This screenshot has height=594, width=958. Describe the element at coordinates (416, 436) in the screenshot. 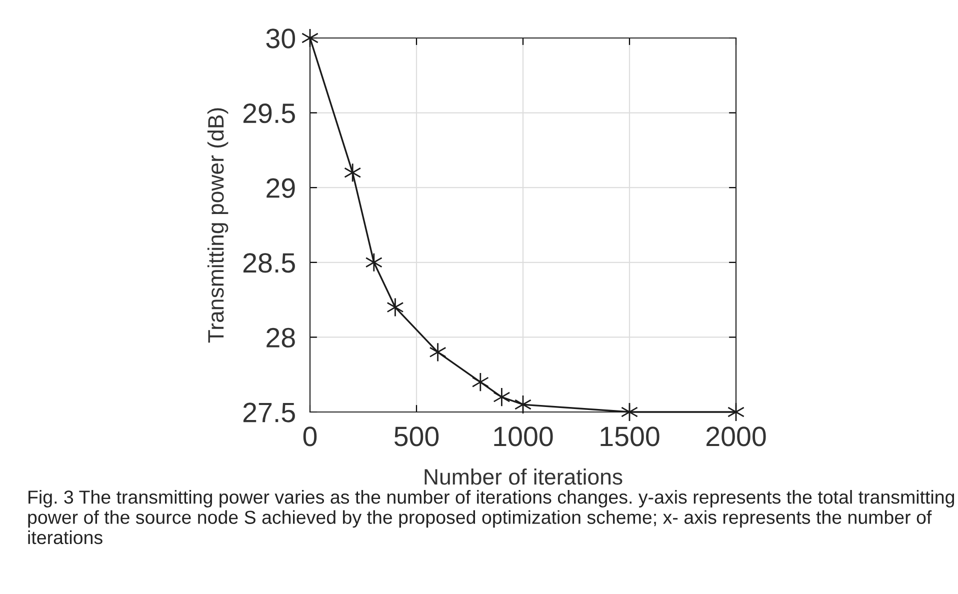

I see `x-tick-label: 500` at that location.